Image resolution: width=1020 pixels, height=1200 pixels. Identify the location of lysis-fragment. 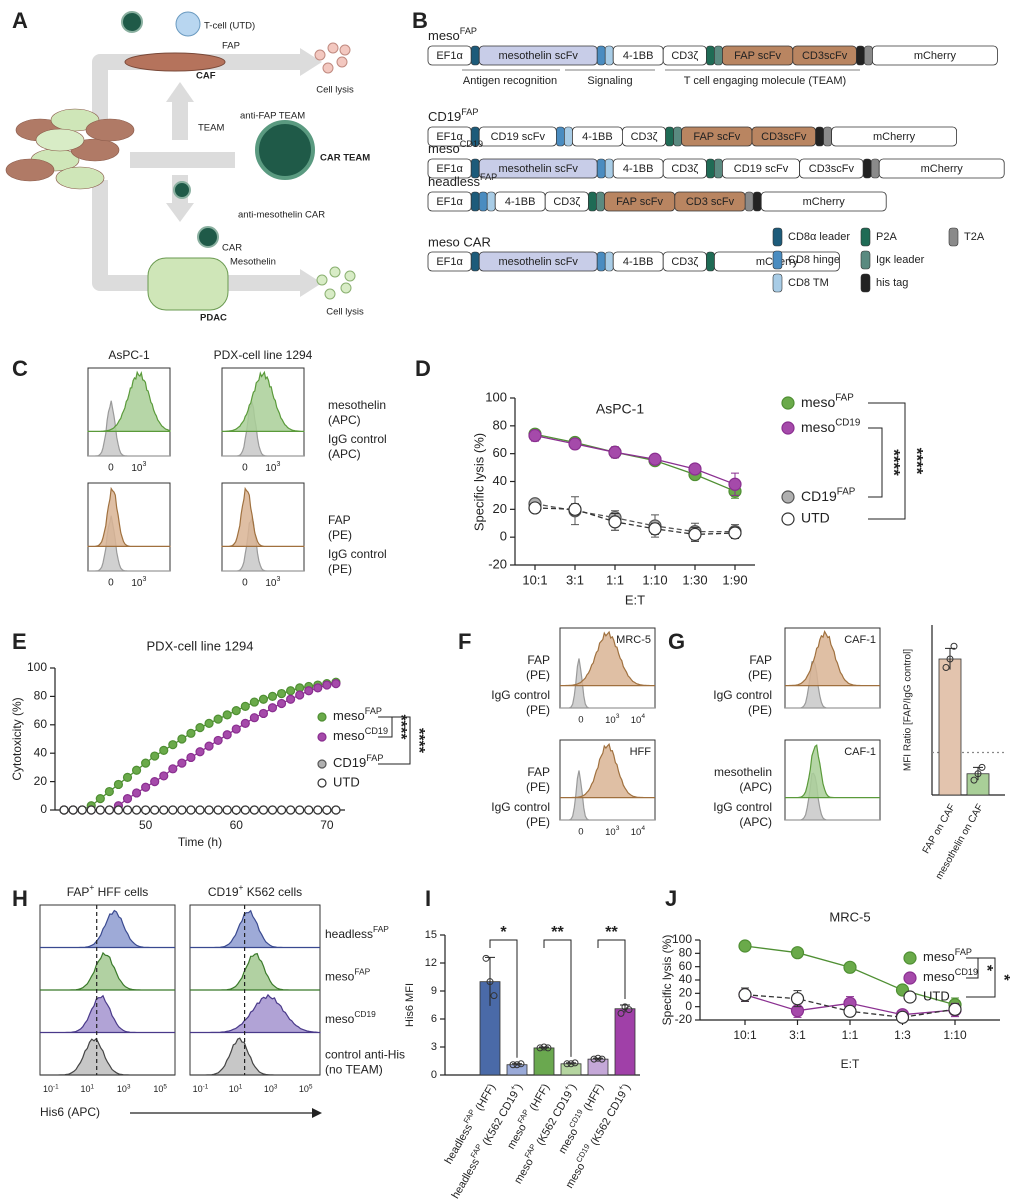
(333, 48).